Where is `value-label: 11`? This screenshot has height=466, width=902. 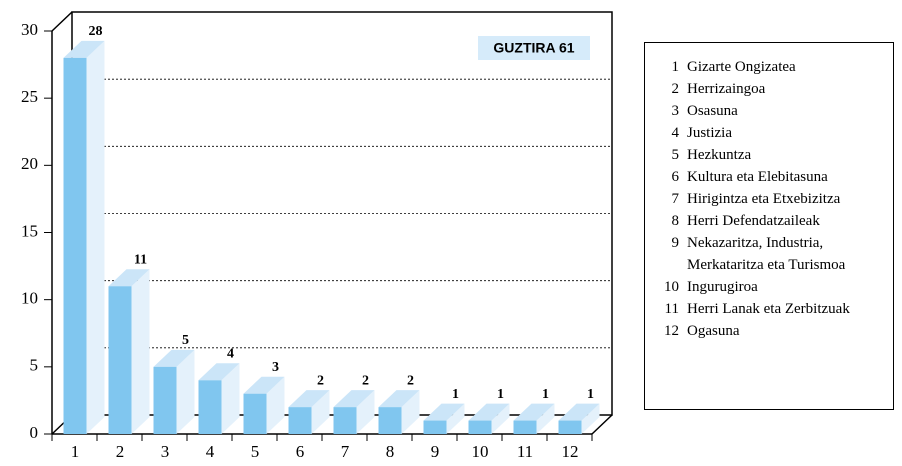 value-label: 11 is located at coordinates (140, 259).